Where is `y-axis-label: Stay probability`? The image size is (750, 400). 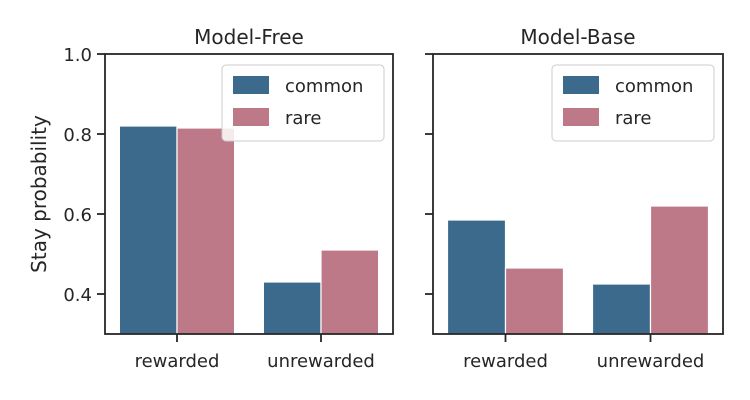 y-axis-label: Stay probability is located at coordinates (39, 194).